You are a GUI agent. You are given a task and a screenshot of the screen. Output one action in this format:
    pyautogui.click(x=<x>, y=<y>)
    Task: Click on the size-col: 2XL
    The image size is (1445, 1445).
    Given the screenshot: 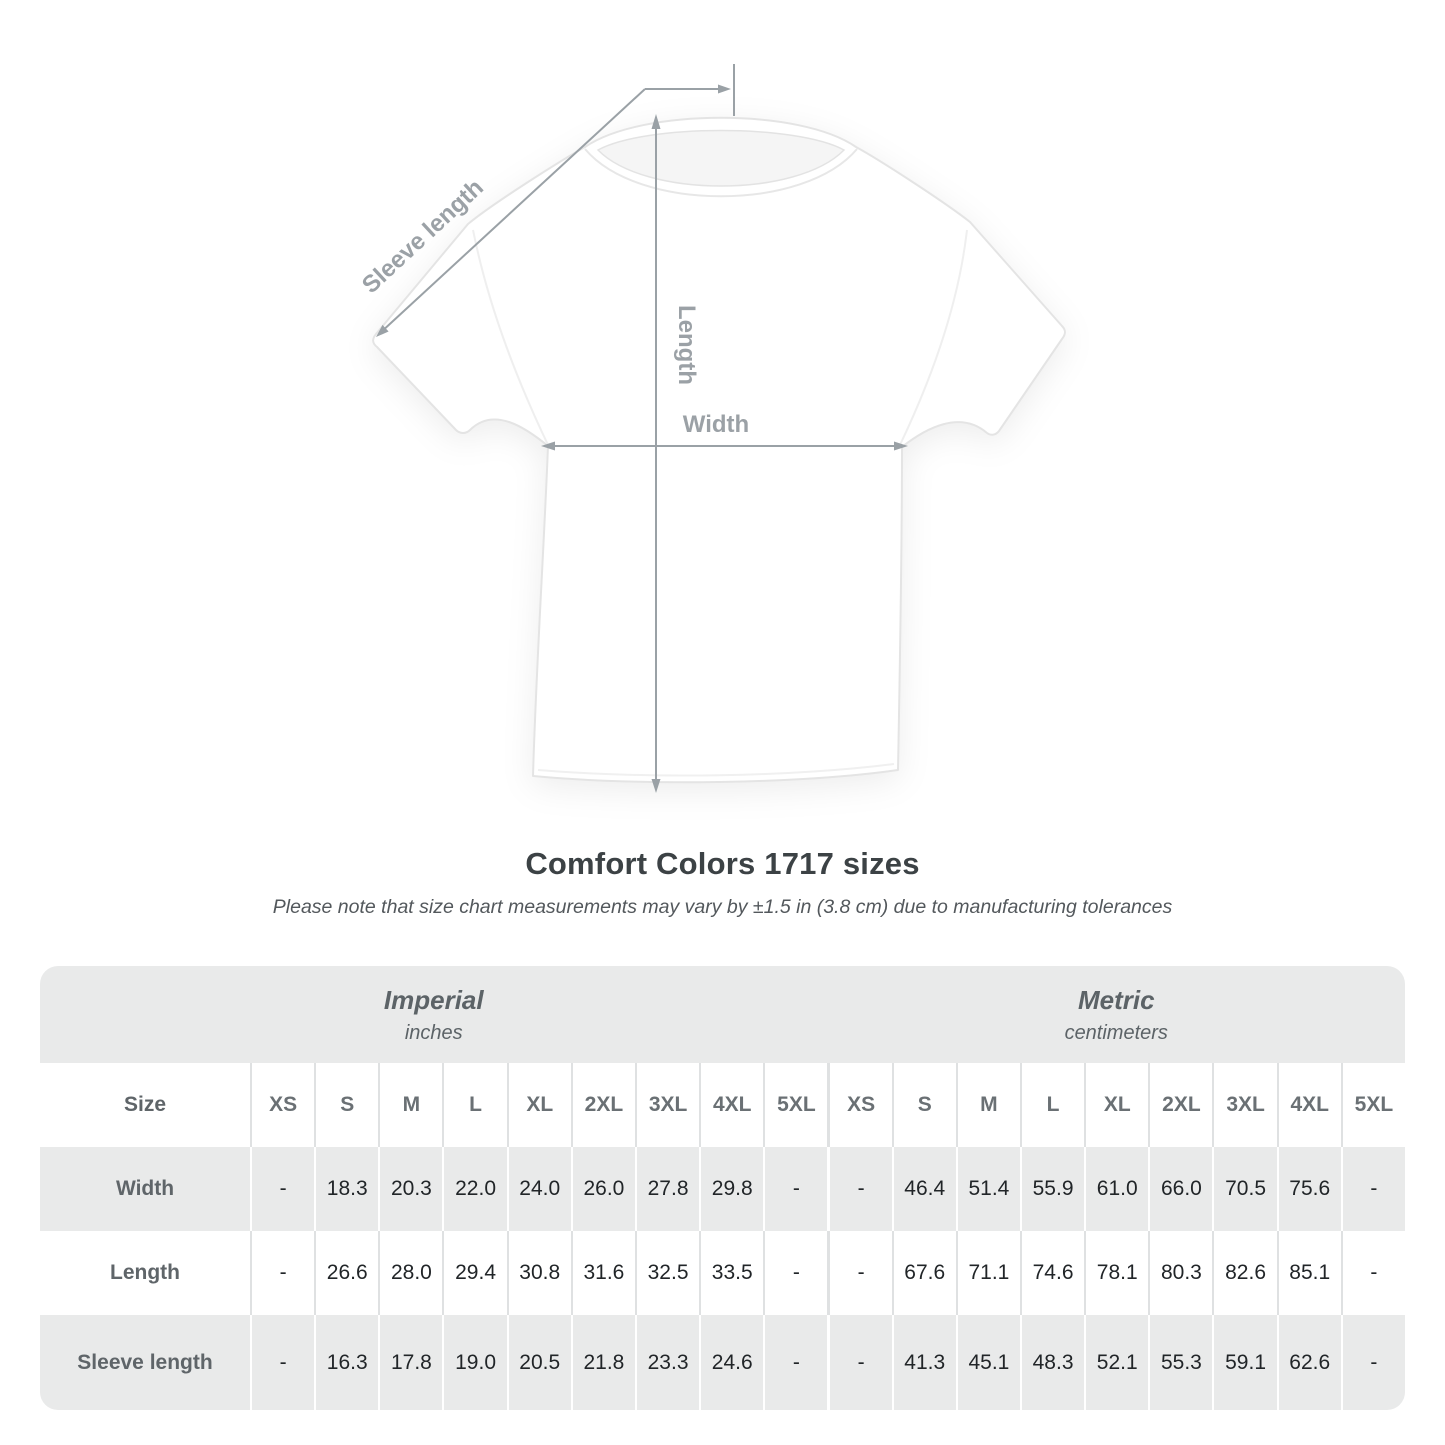 What is the action you would take?
    pyautogui.click(x=602, y=1105)
    